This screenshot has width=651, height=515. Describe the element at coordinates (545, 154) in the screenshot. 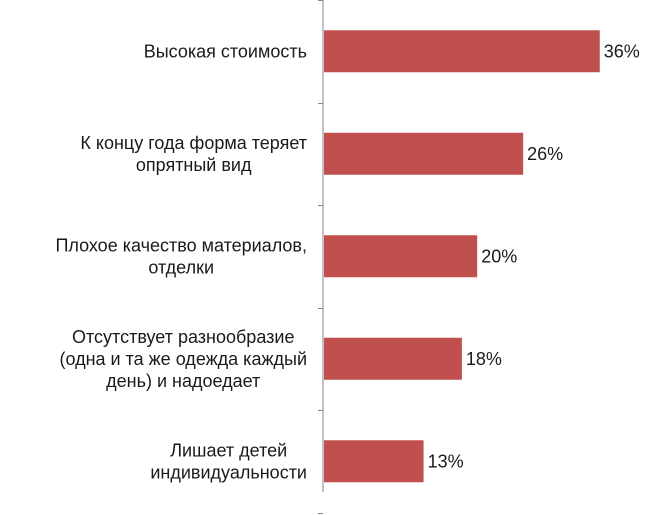

I see `data-label: 26%` at that location.